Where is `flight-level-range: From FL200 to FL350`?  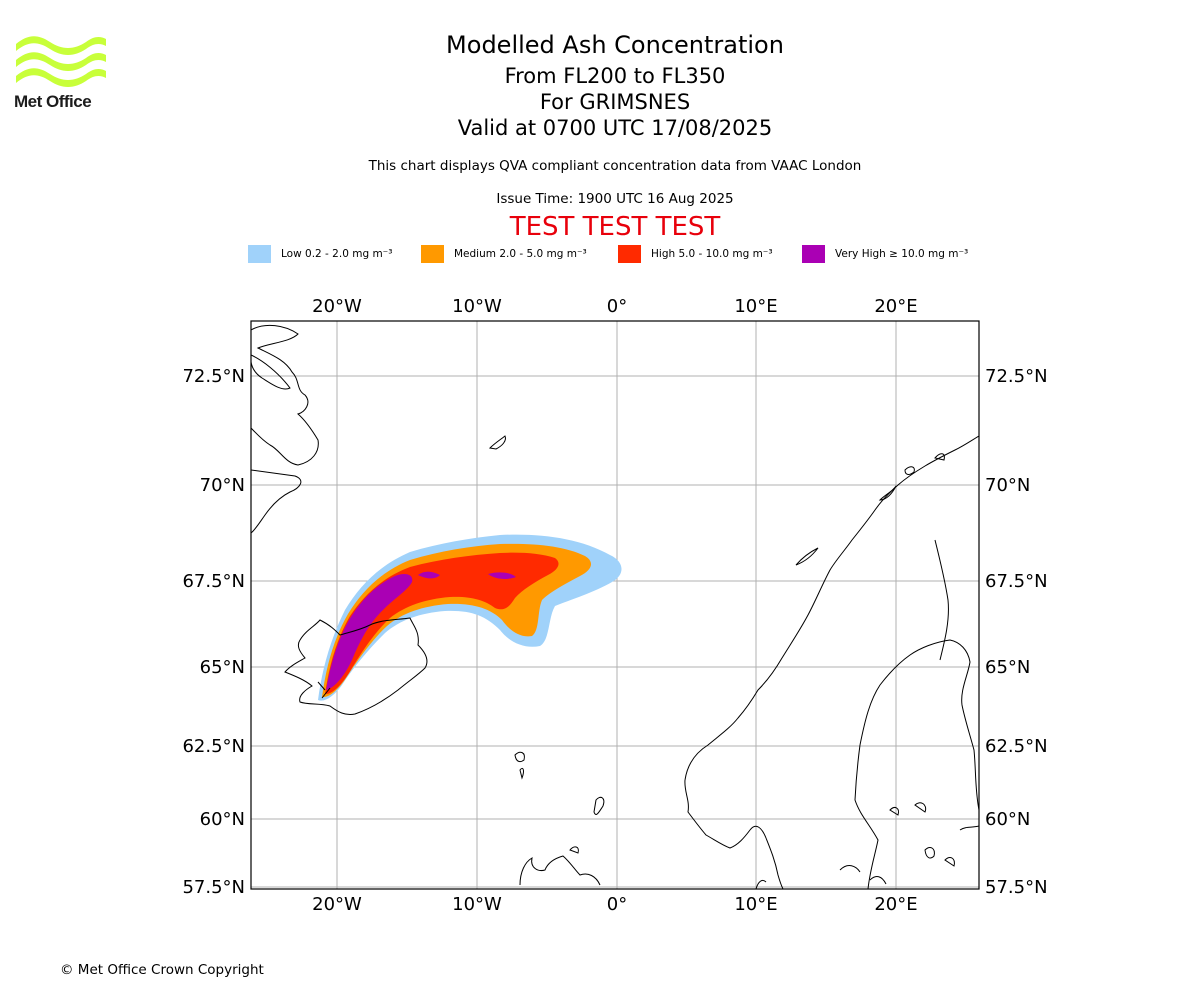
flight-level-range: From FL200 to FL350 is located at coordinates (615, 76).